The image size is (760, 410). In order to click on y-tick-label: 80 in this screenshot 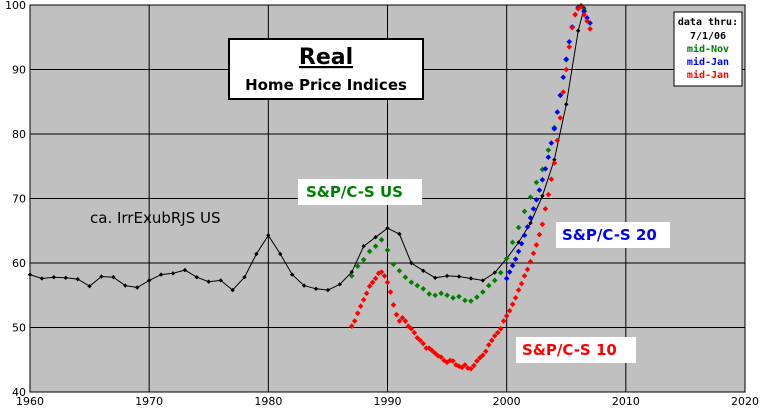, I will do `click(19, 134)`.